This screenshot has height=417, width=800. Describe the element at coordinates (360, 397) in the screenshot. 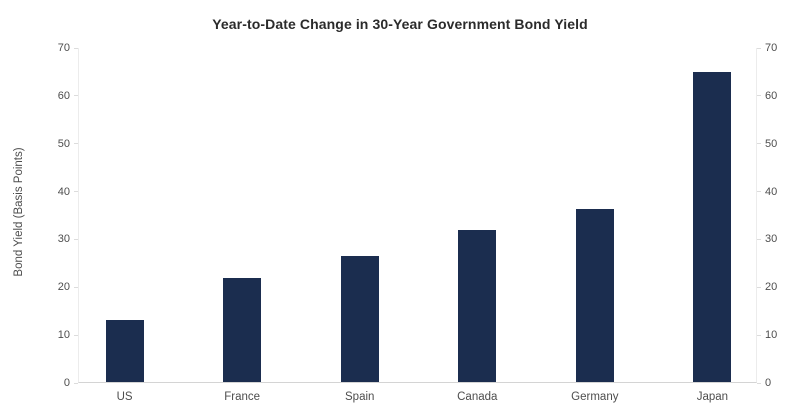

I see `x-label-spain: Spain` at that location.